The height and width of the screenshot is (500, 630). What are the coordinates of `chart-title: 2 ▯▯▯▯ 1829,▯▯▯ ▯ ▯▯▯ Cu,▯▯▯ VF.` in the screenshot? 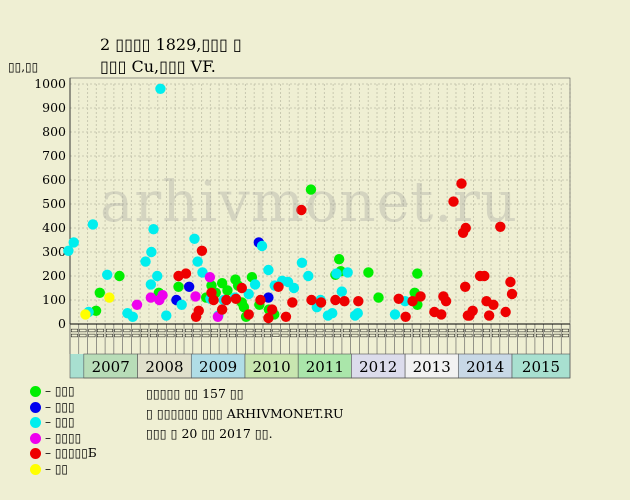 It's located at (171, 56).